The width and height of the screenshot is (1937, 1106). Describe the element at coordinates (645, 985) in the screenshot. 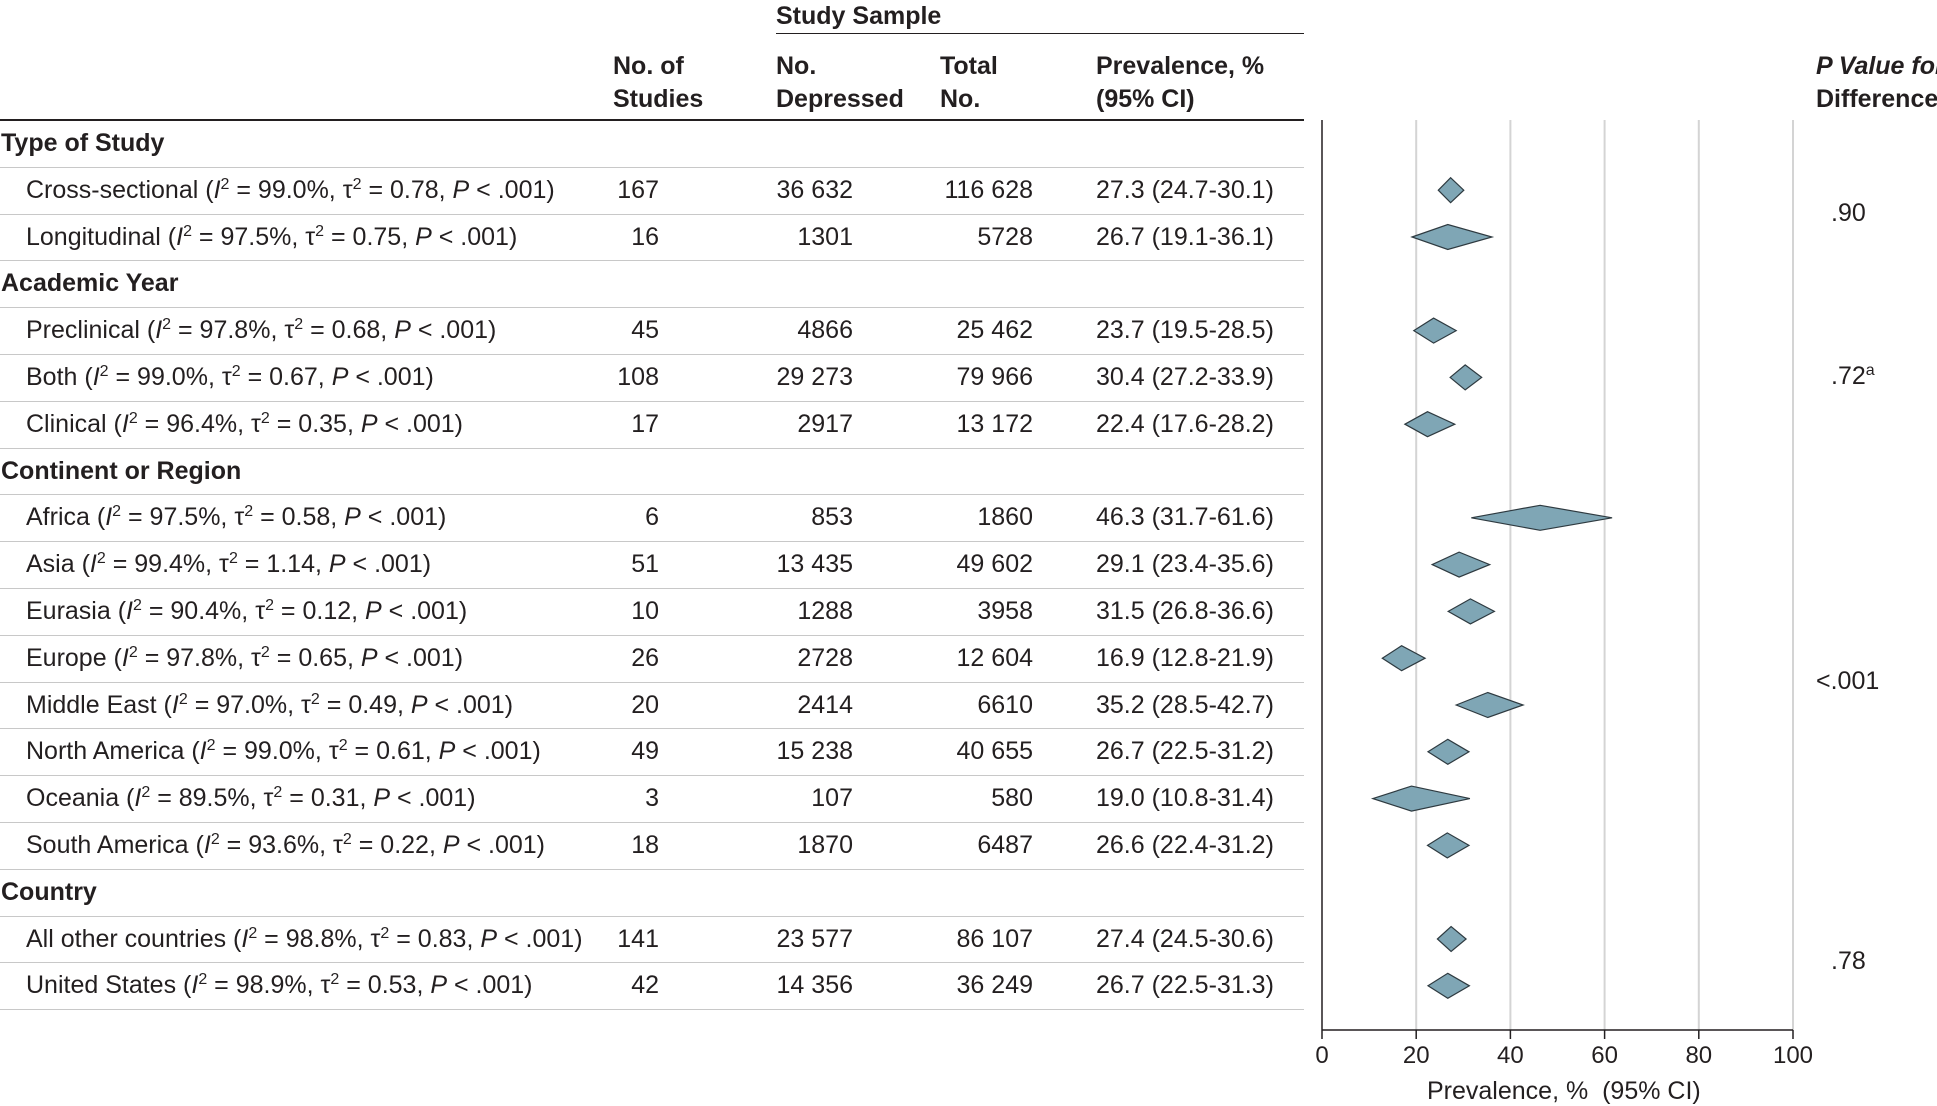

I see `studies-cell: 42` at that location.